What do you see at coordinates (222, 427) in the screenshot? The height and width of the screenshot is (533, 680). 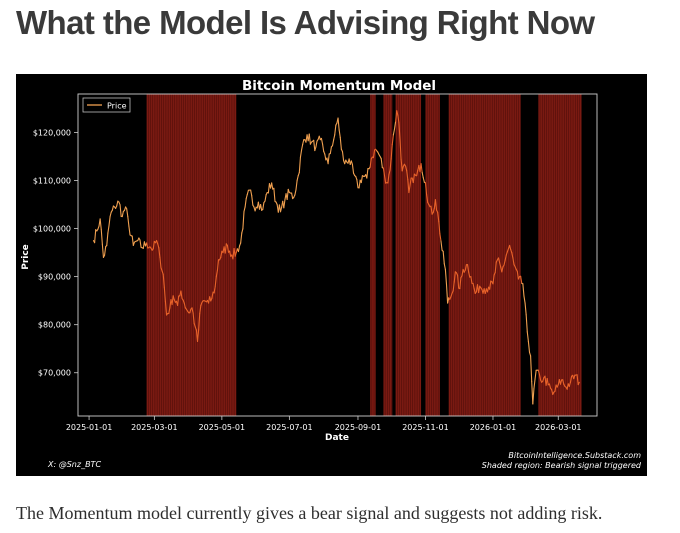 I see `x-tick-label: 2025-05-01` at bounding box center [222, 427].